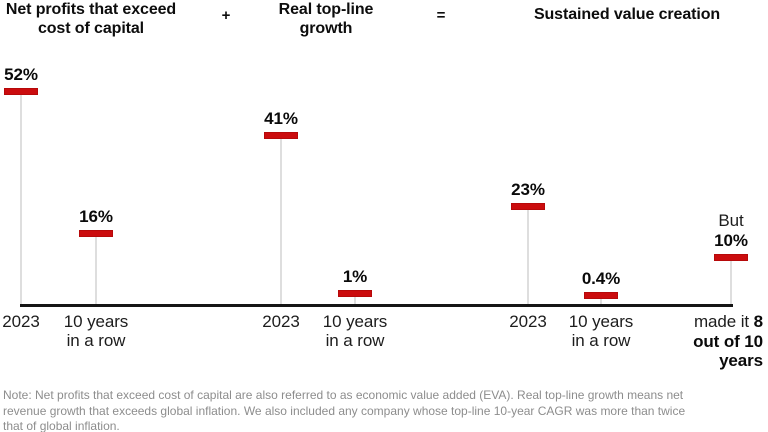 The height and width of the screenshot is (432, 768). I want to click on group-title-real-topline-growth: Real top-line growth, so click(326, 19).